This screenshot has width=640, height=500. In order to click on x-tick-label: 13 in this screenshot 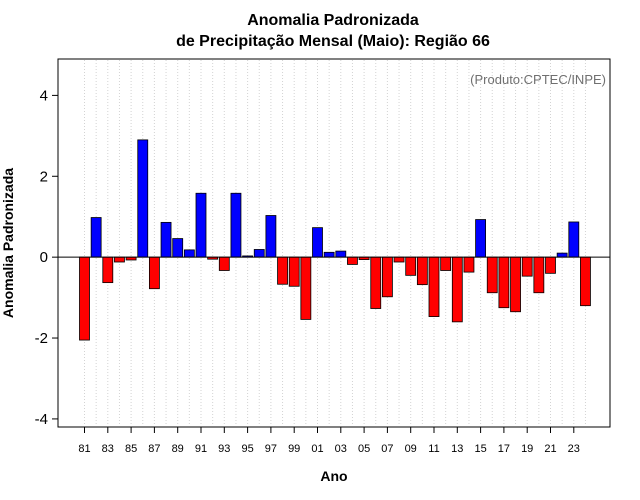, I will do `click(457, 449)`.